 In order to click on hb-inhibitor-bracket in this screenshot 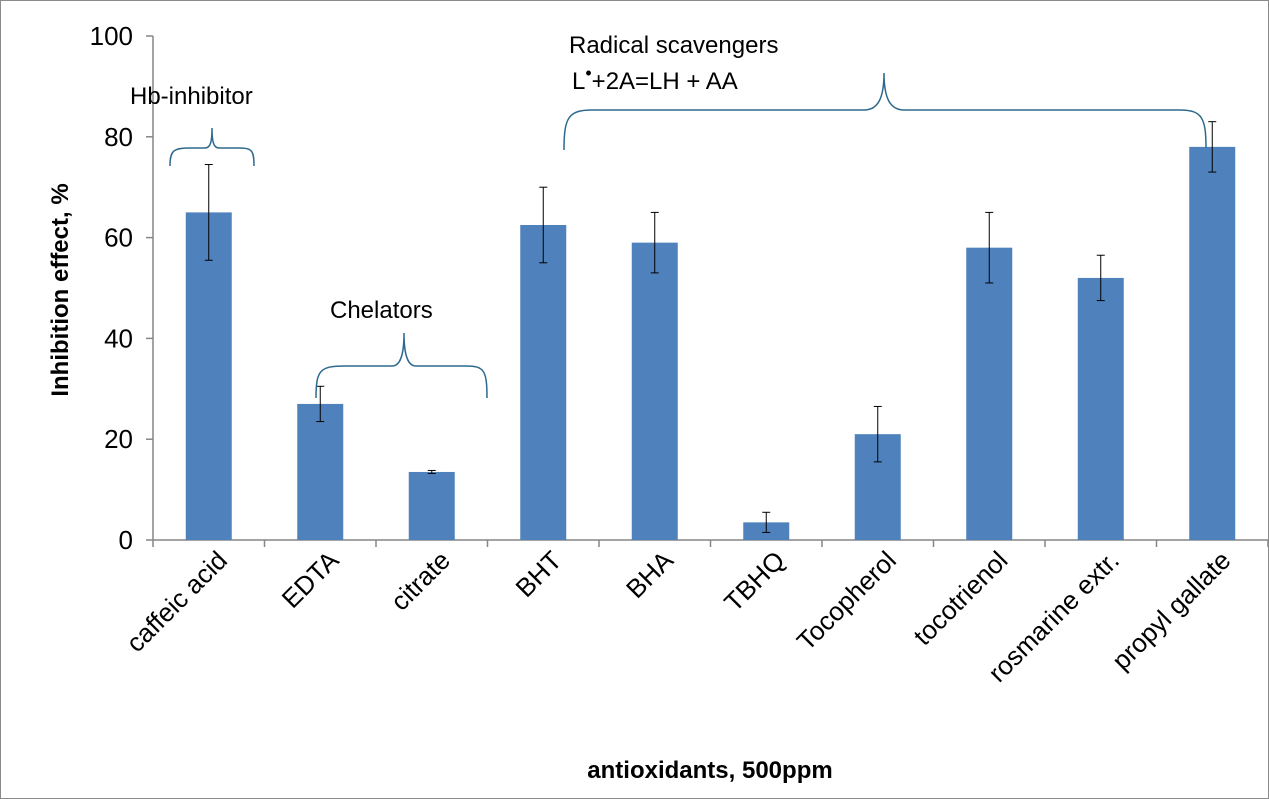, I will do `click(212, 147)`.